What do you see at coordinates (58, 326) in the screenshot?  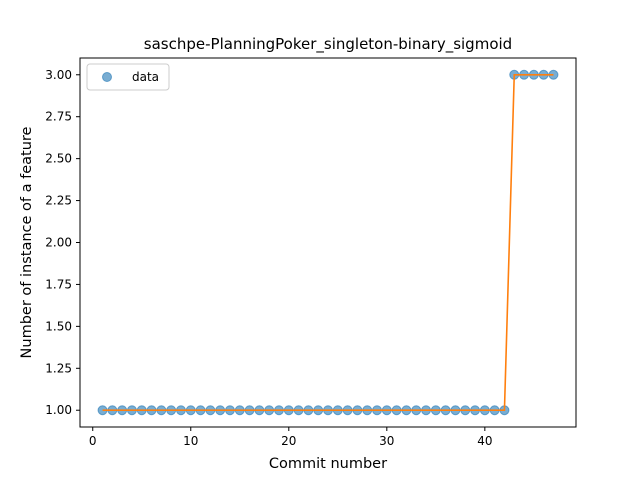 I see `y-tick-label: 1.50` at bounding box center [58, 326].